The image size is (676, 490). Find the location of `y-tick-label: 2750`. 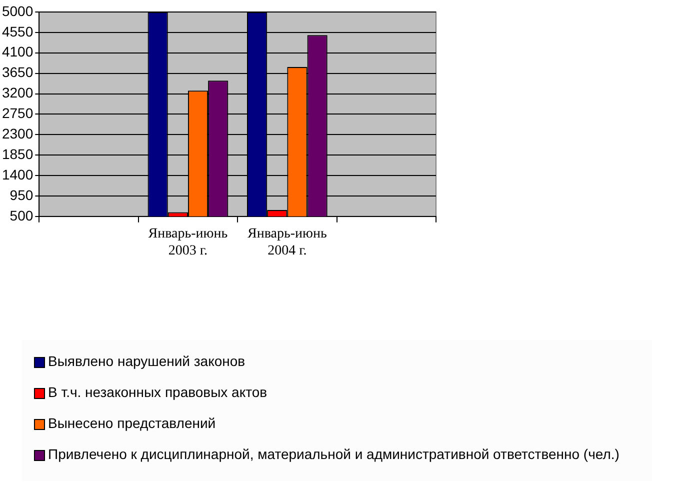

y-tick-label: 2750 is located at coordinates (18, 113).